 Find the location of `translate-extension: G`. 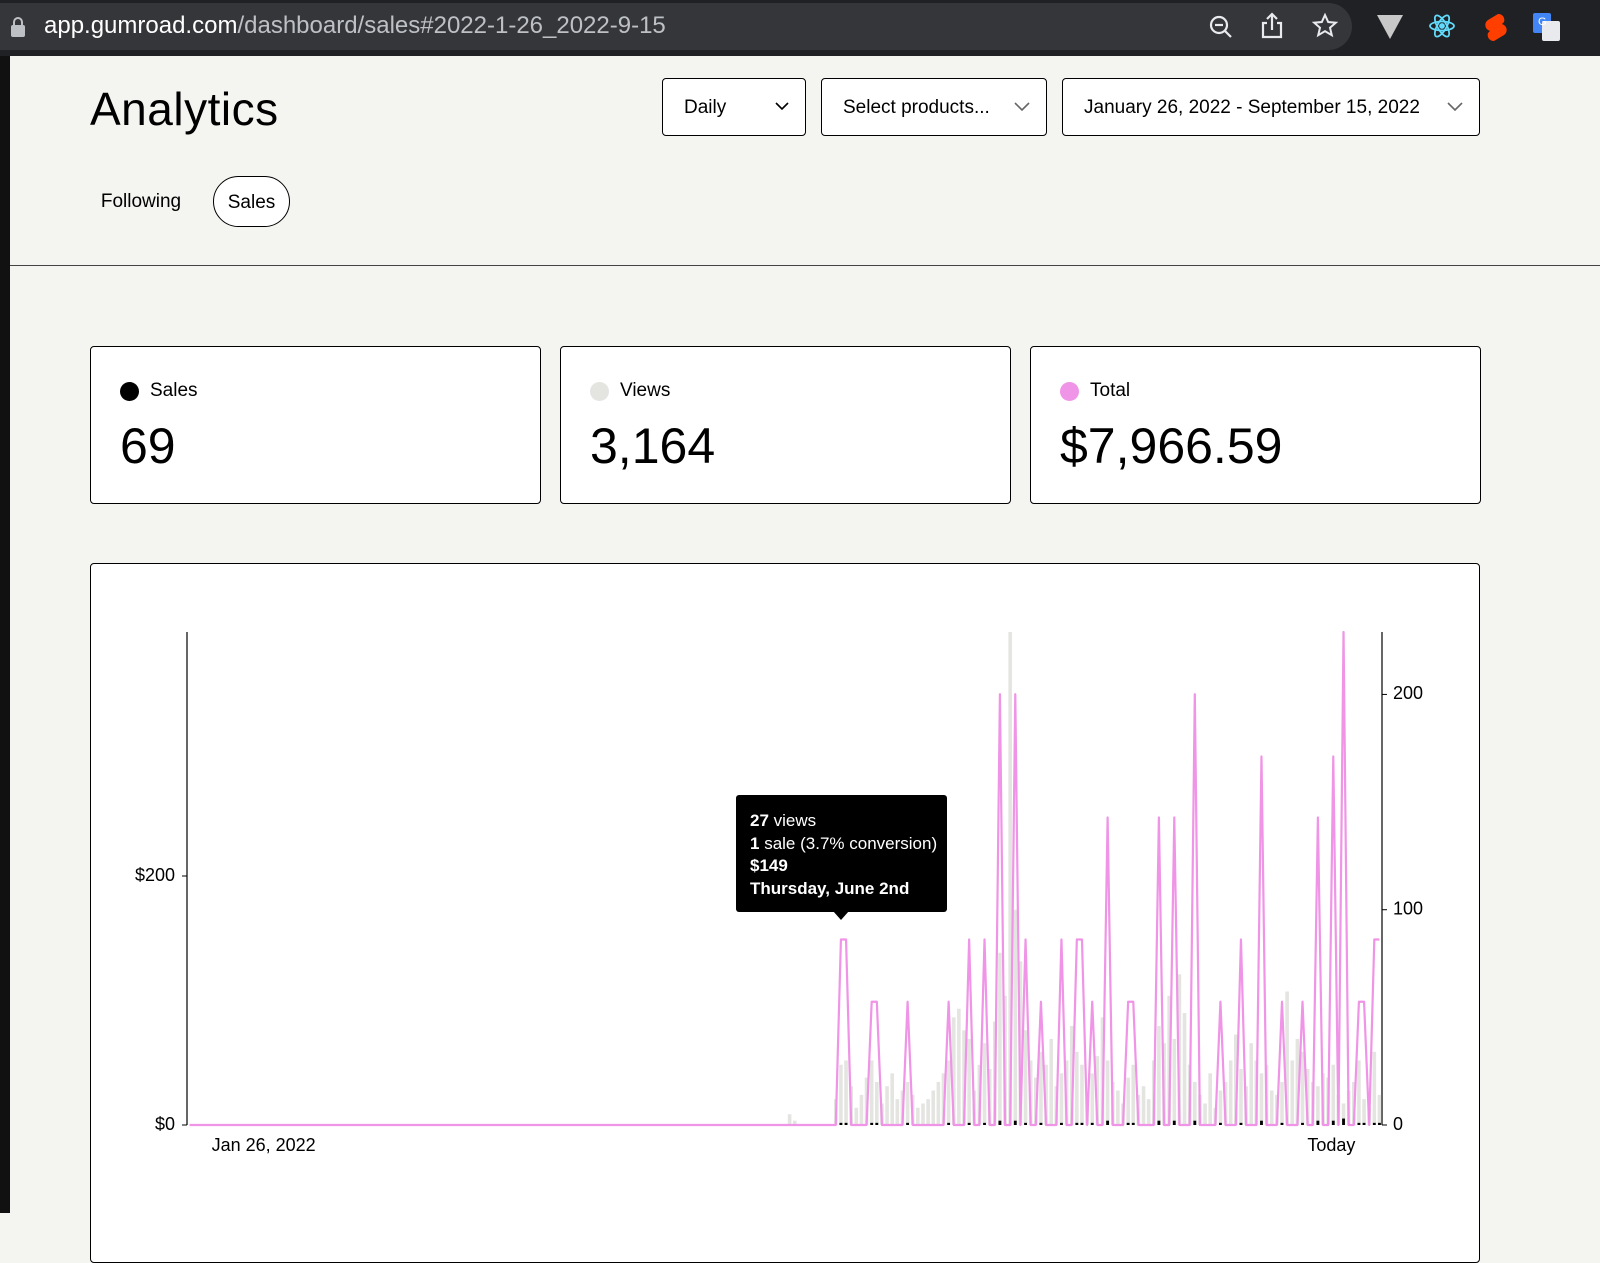

translate-extension: G is located at coordinates (1546, 27).